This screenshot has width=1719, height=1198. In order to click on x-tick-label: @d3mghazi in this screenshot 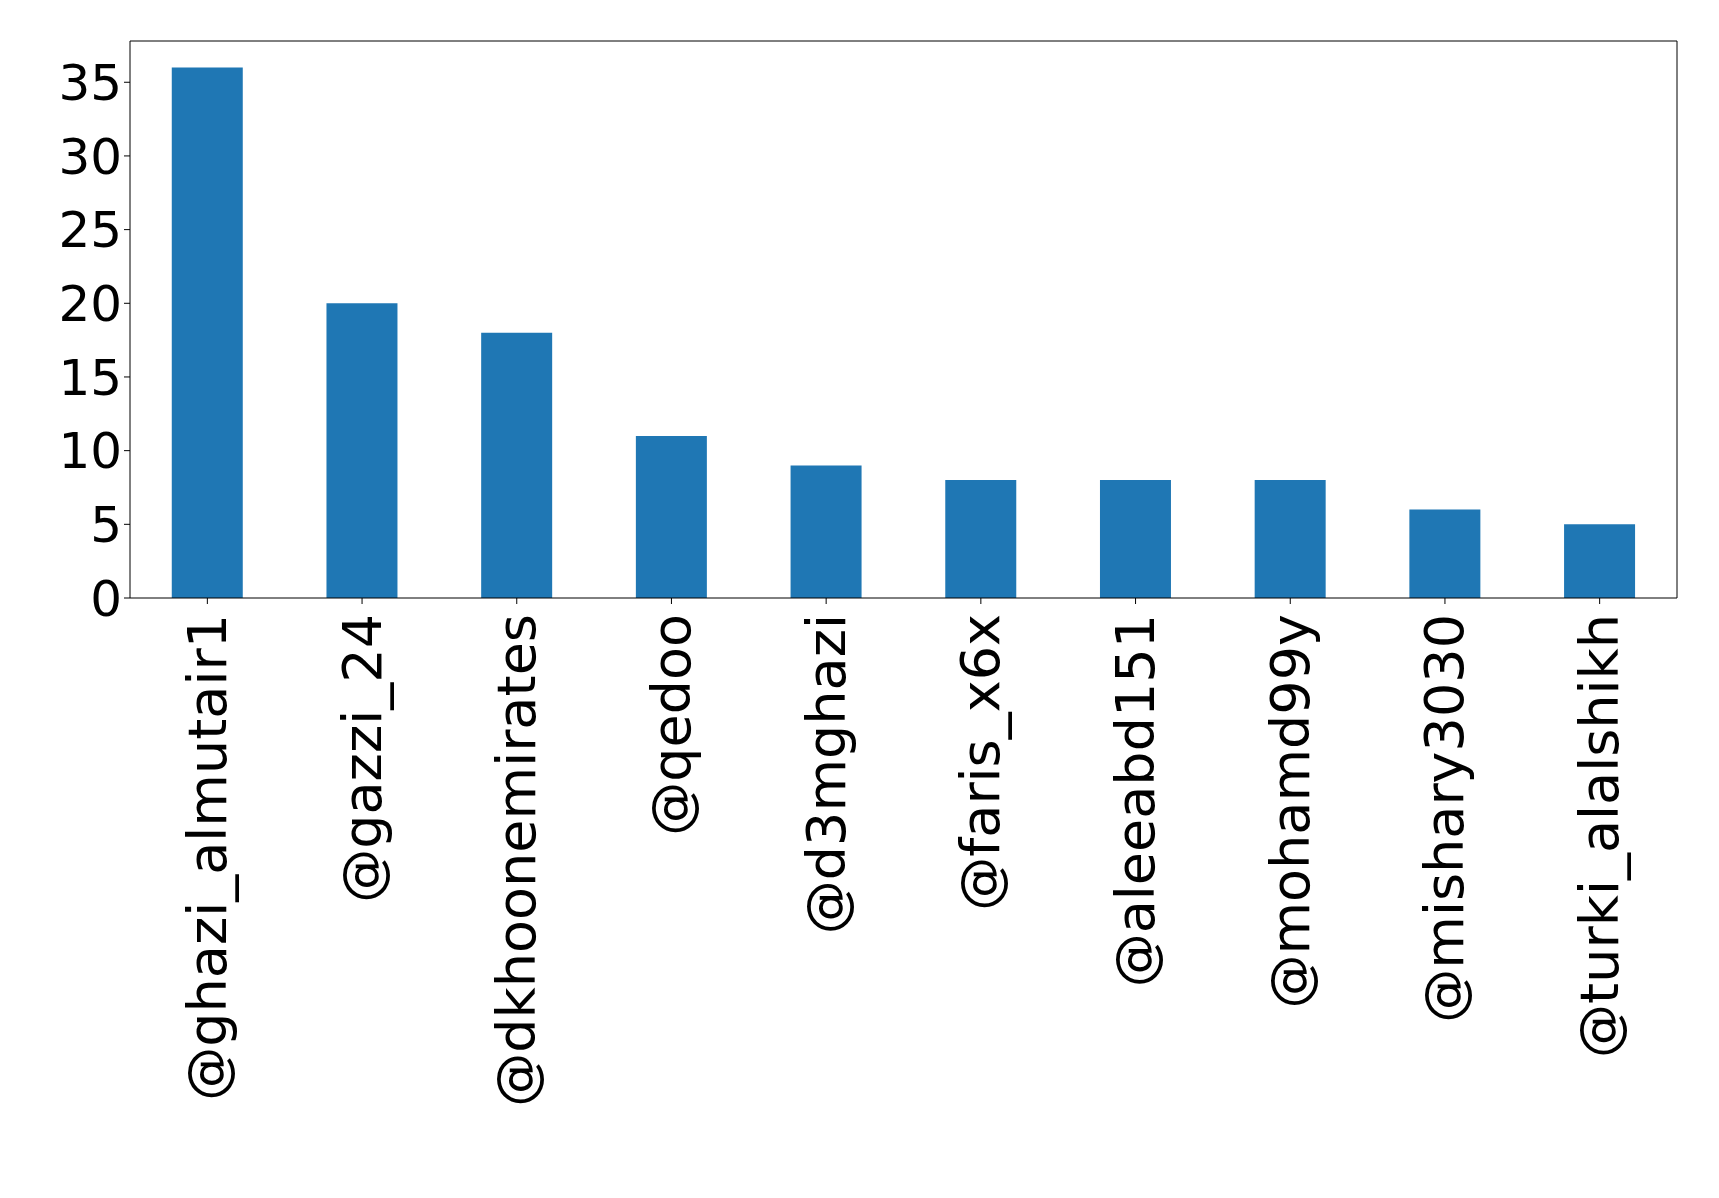, I will do `click(826, 774)`.